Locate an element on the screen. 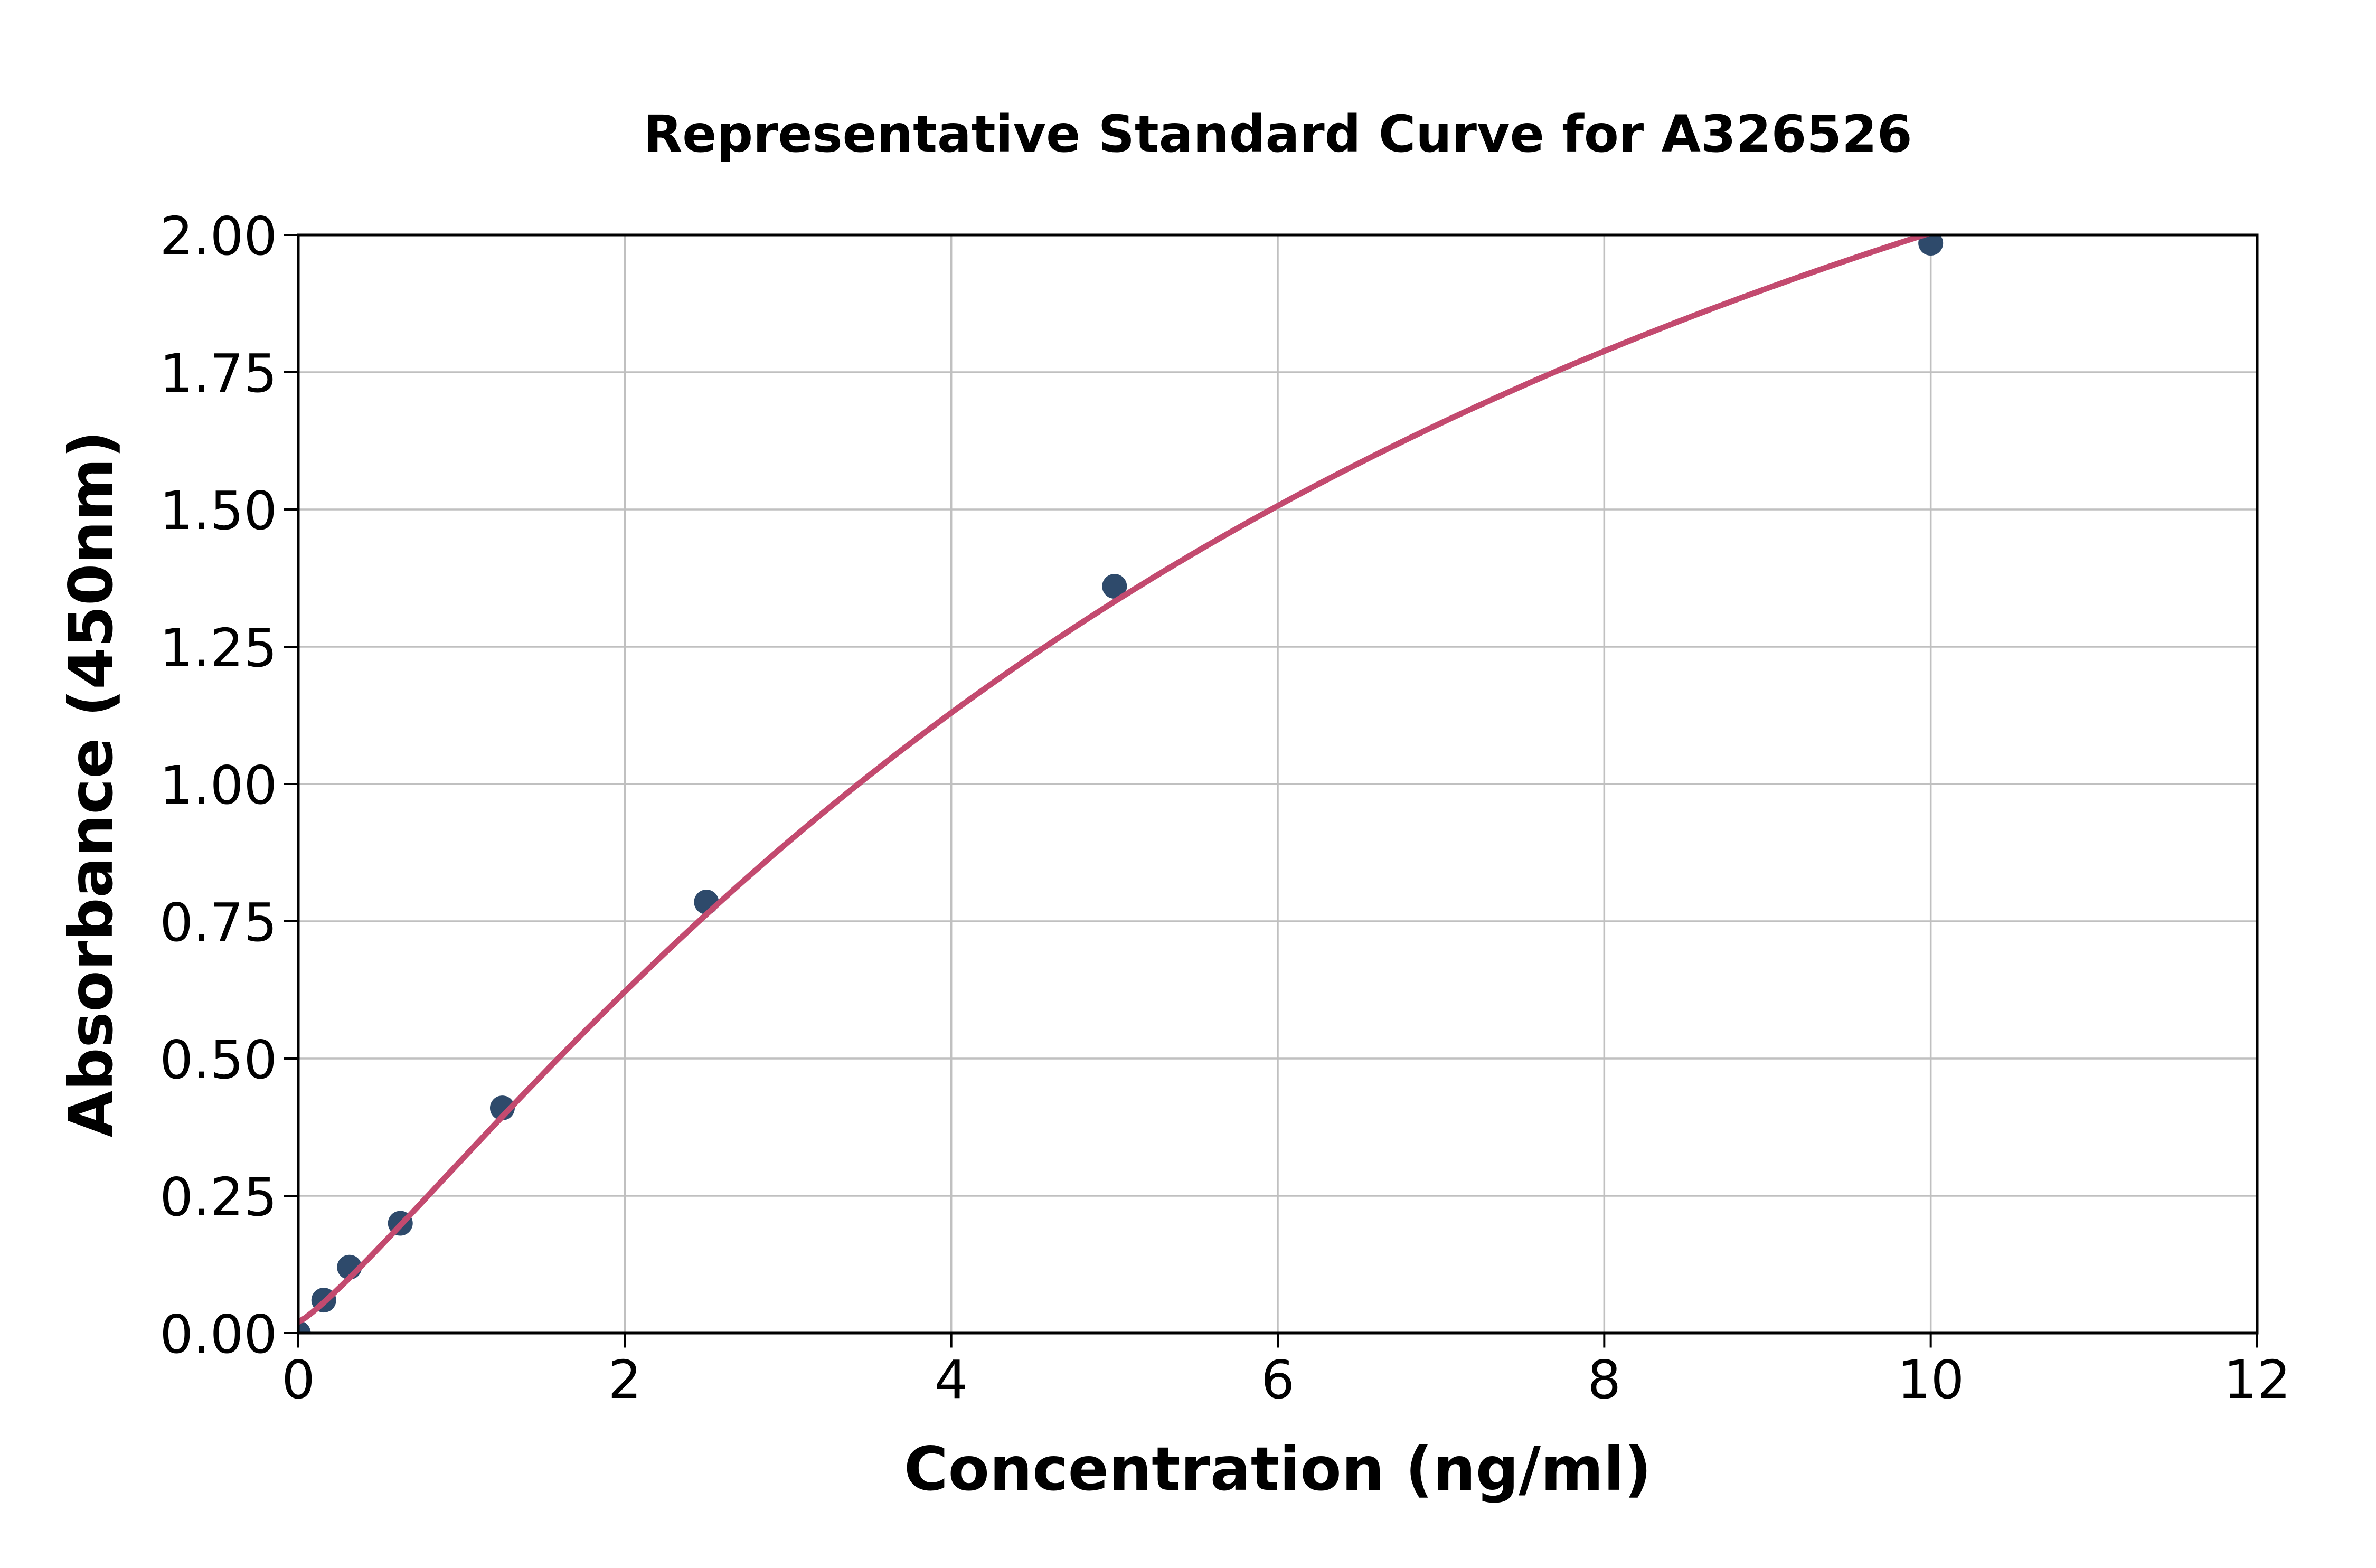  y-tick-label: 0.75 is located at coordinates (218, 923).